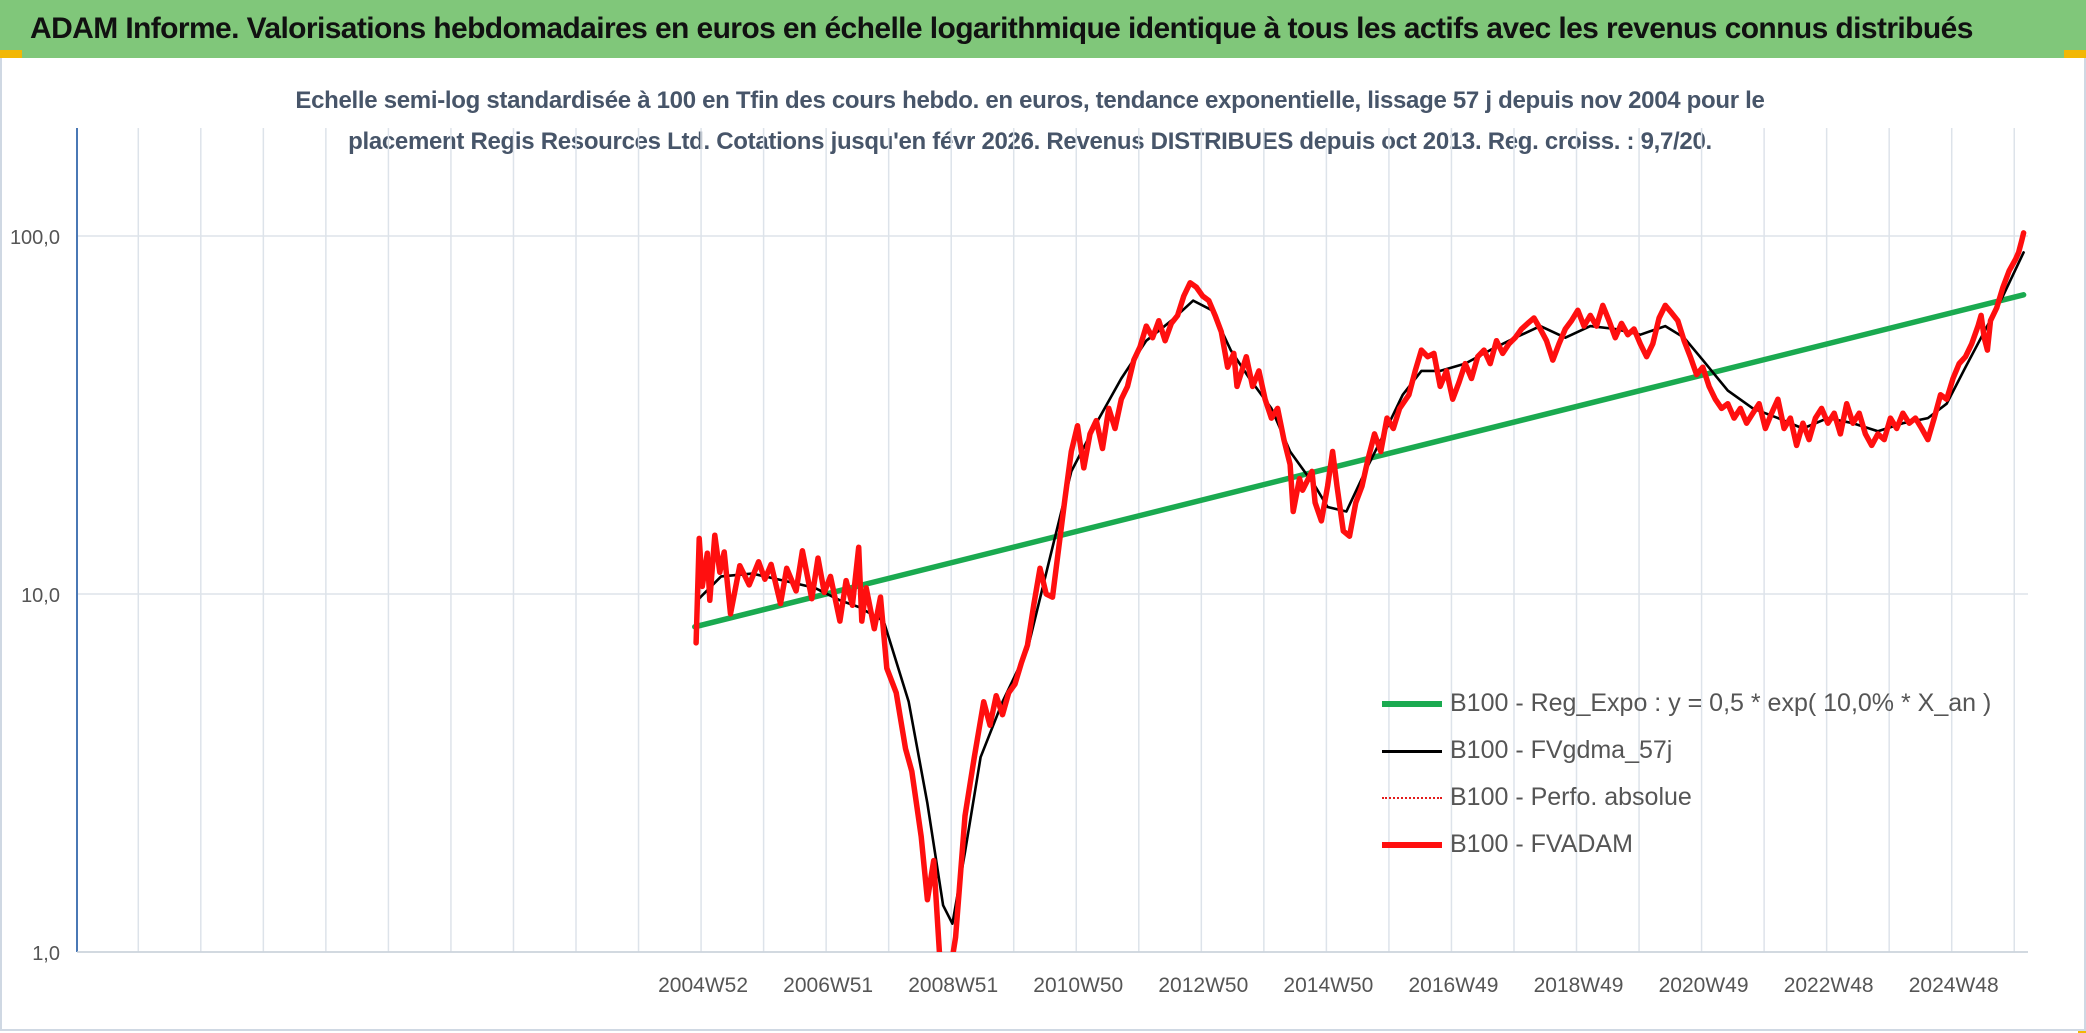 The height and width of the screenshot is (1033, 2086). What do you see at coordinates (828, 985) in the screenshot?
I see `x-tick-label: 2006W51` at bounding box center [828, 985].